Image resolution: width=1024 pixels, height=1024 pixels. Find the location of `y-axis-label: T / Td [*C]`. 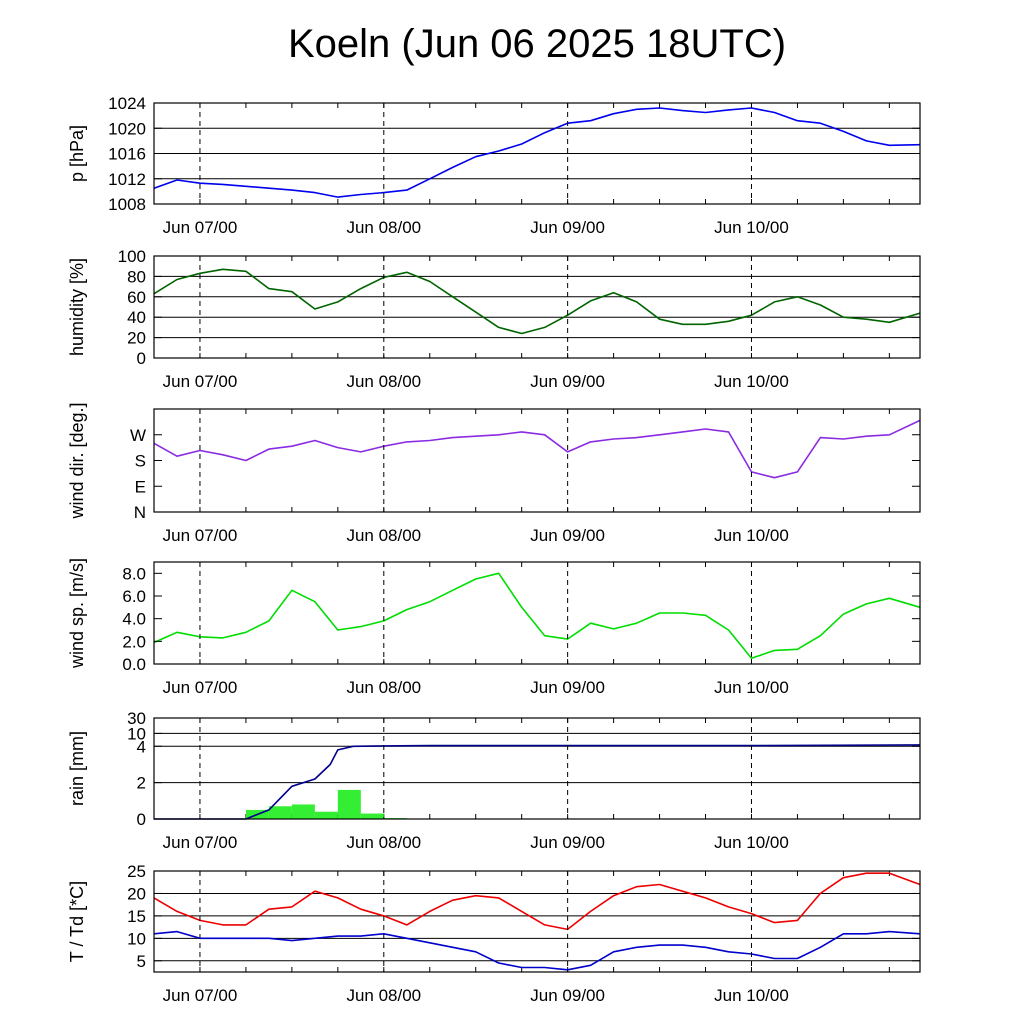

y-axis-label: T / Td [*C] is located at coordinates (77, 921).